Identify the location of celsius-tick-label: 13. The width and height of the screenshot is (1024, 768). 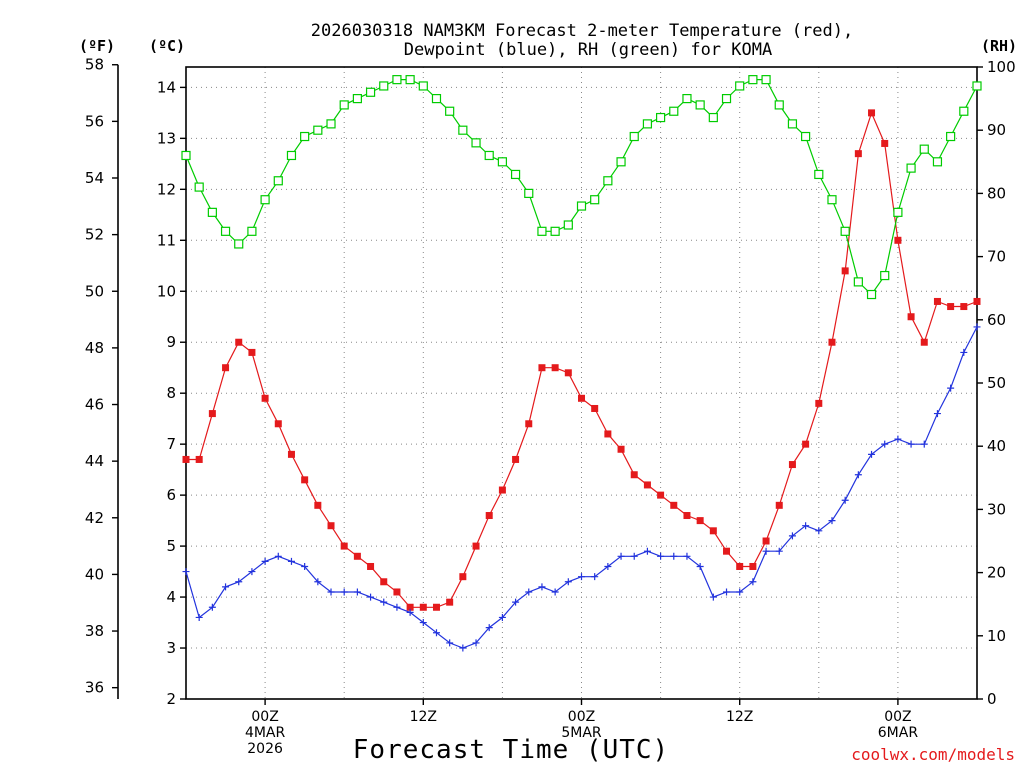
(166, 138).